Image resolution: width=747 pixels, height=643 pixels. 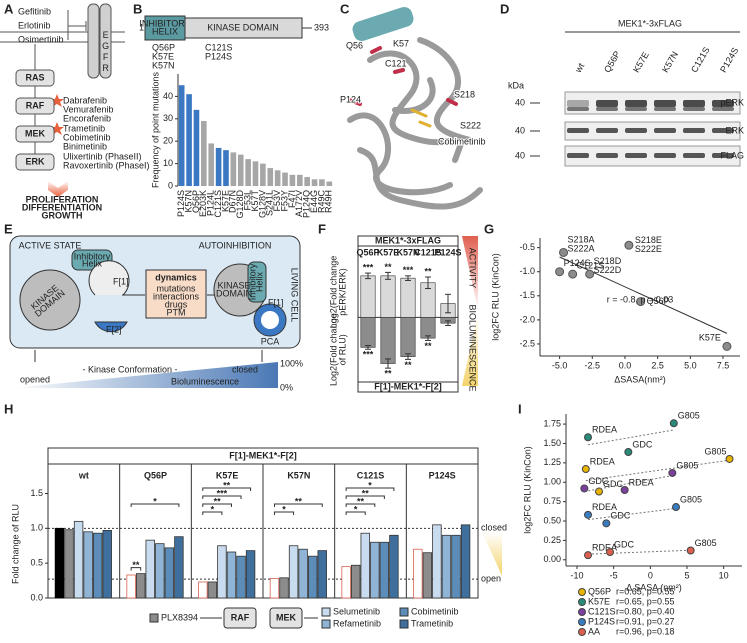 What do you see at coordinates (92, 263) in the screenshot?
I see `helix-label: Helix` at bounding box center [92, 263].